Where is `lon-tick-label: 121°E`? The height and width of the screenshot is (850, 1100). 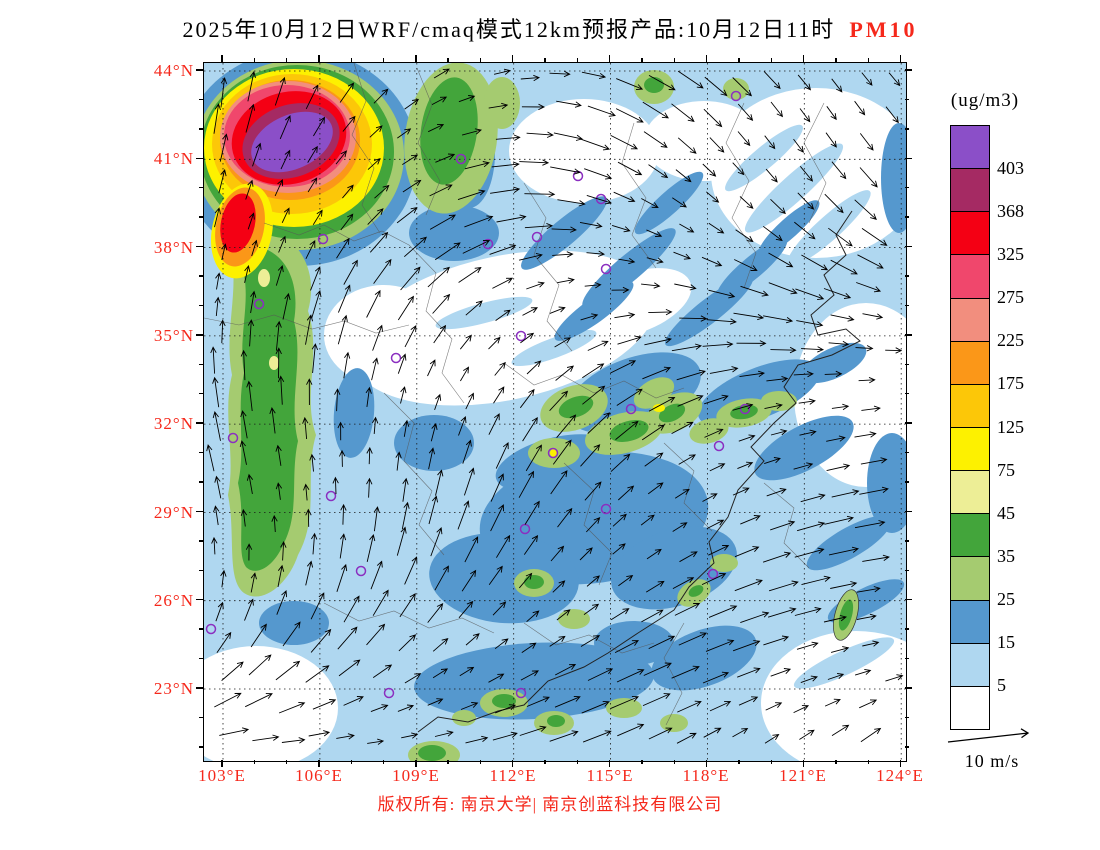
lon-tick-label: 121°E is located at coordinates (803, 775).